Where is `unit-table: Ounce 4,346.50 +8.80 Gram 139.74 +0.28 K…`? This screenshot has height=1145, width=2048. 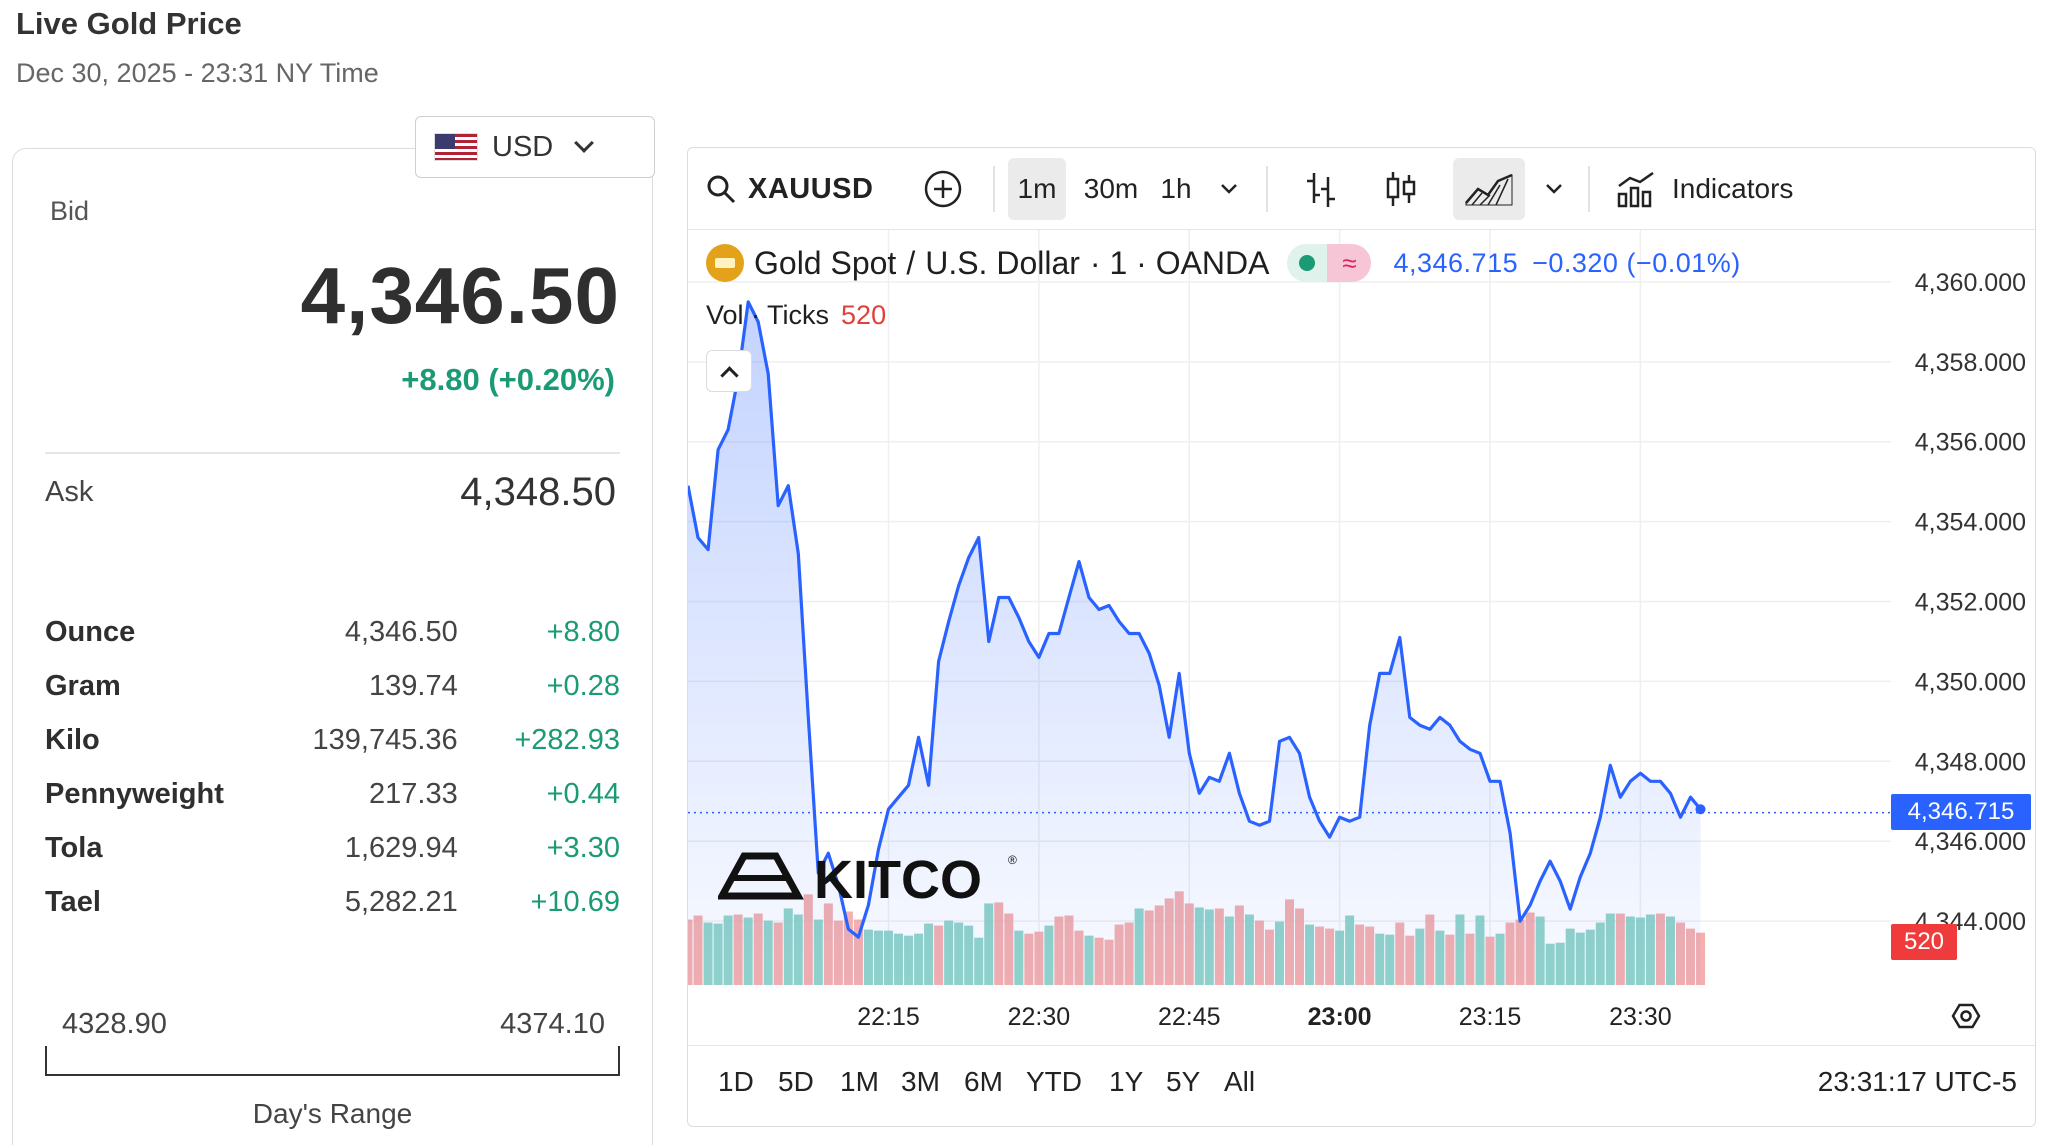 unit-table: Ounce 4,346.50 +8.80 Gram 139.74 +0.28 K… is located at coordinates (332, 767).